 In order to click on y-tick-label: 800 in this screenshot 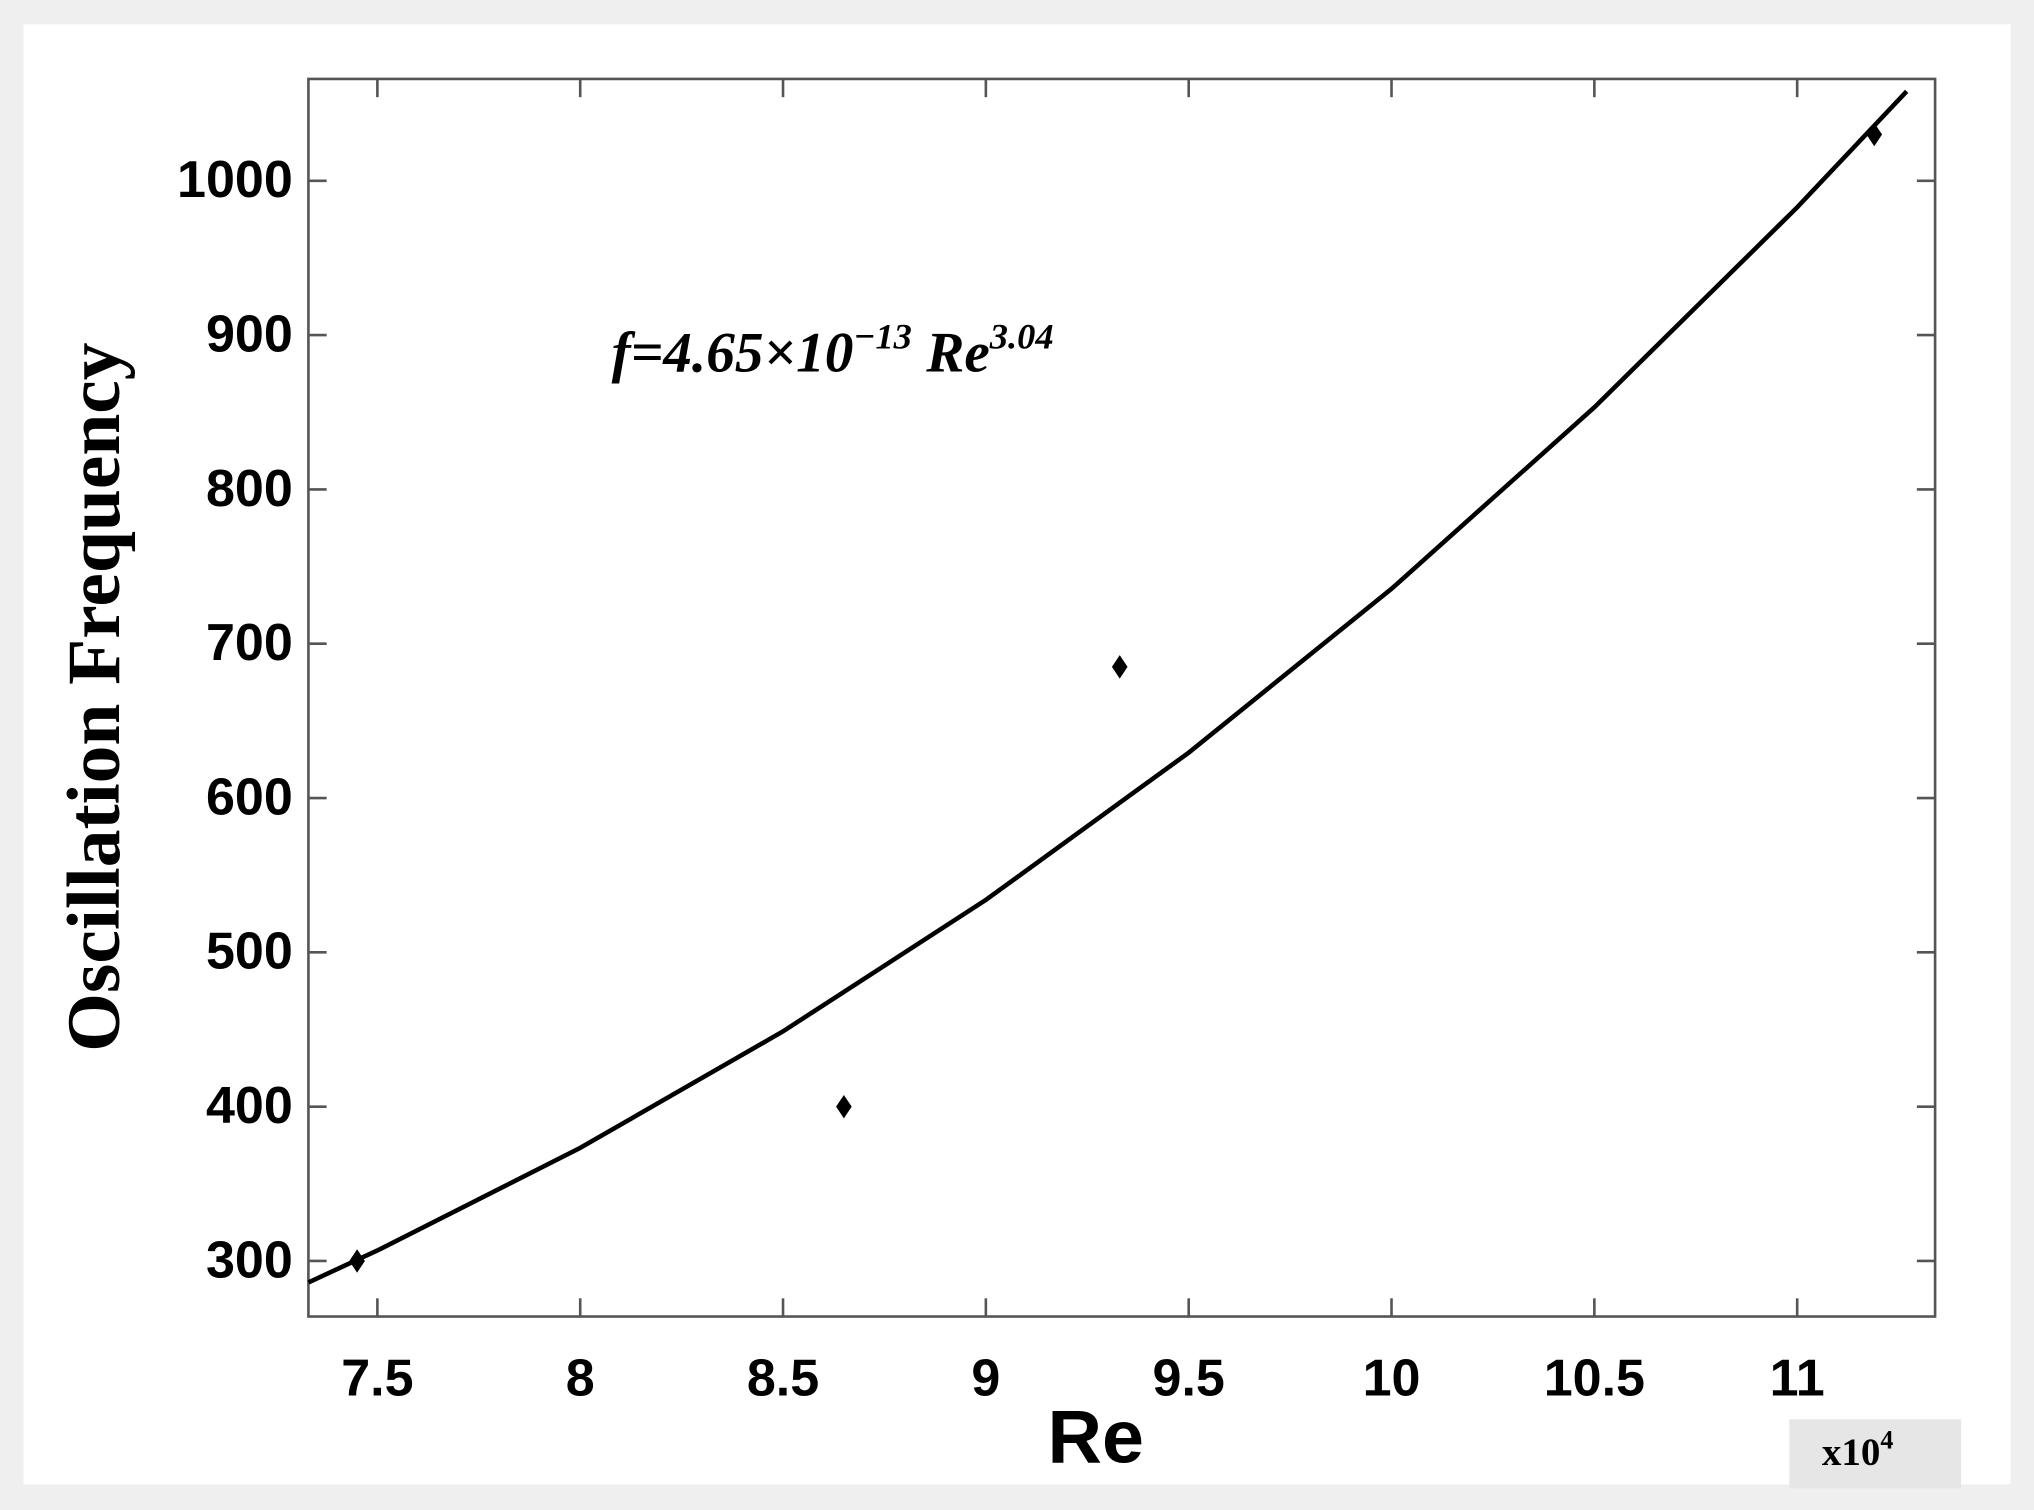, I will do `click(249, 489)`.